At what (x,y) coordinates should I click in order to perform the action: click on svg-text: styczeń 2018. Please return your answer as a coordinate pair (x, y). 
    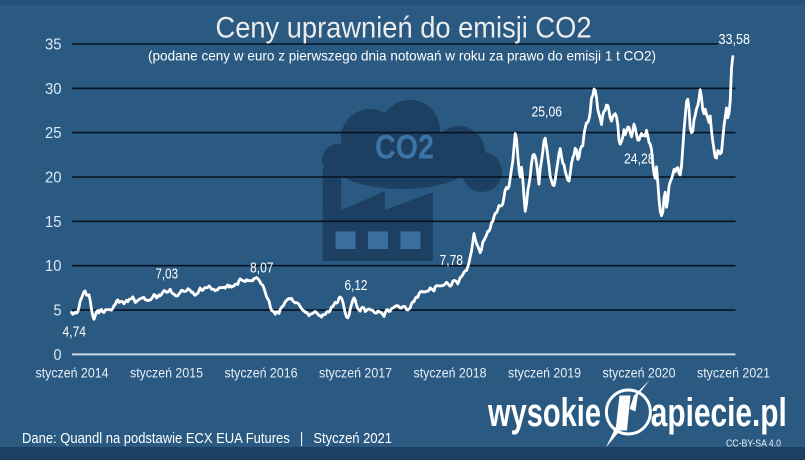
    Looking at the image, I should click on (450, 373).